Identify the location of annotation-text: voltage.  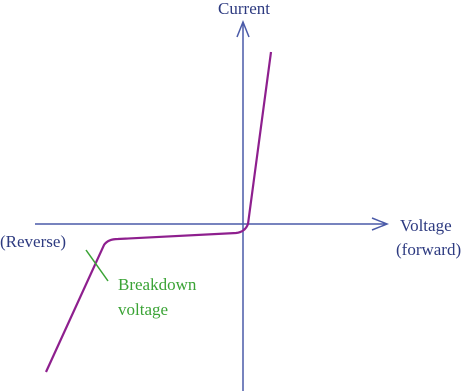
(143, 309).